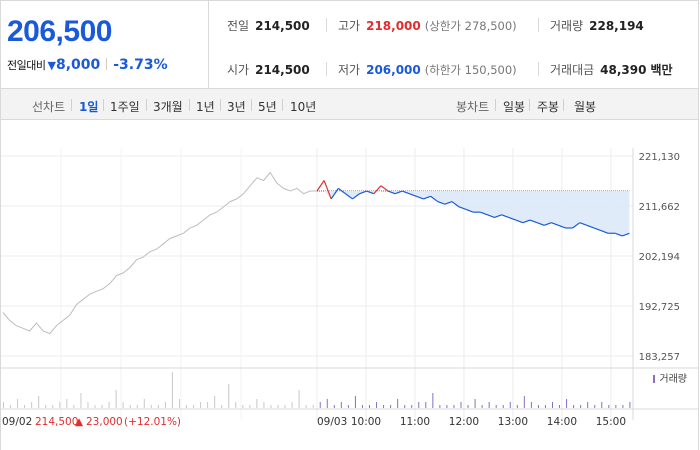 The width and height of the screenshot is (700, 450). I want to click on tab-1year: 1년, so click(205, 107).